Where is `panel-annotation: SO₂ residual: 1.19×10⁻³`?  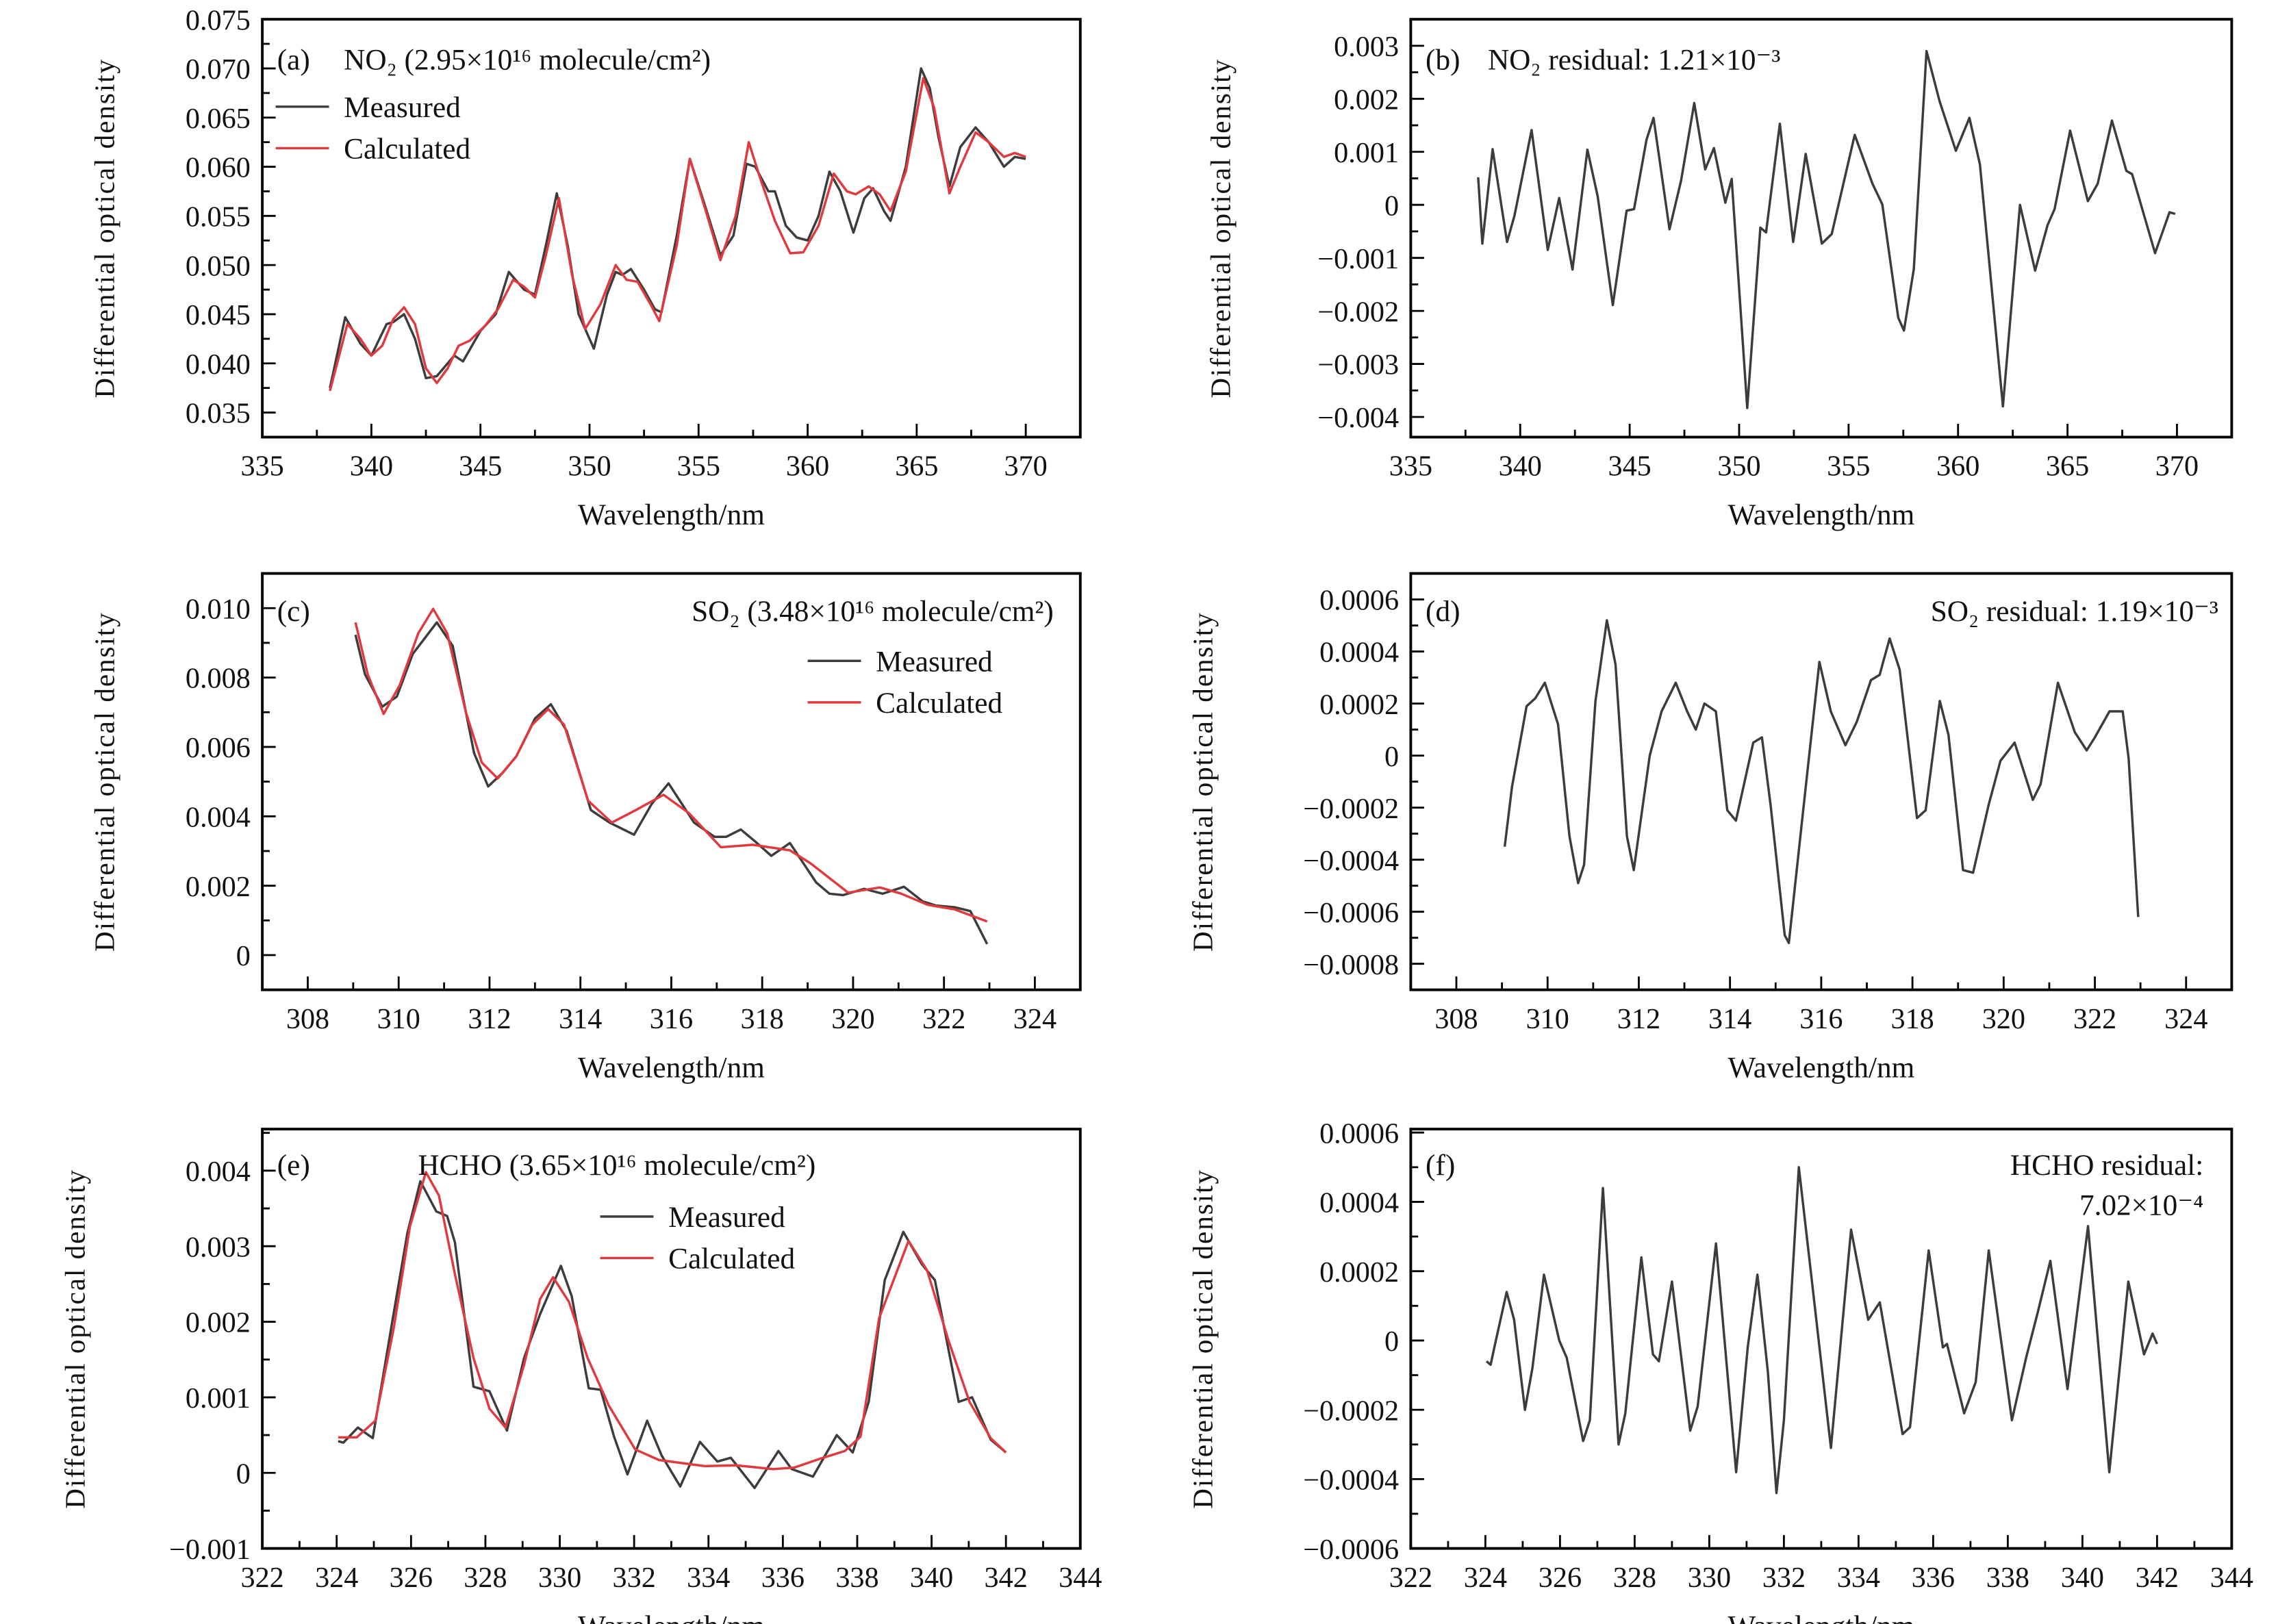
panel-annotation: SO₂ residual: 1.19×10⁻³ is located at coordinates (2074, 611).